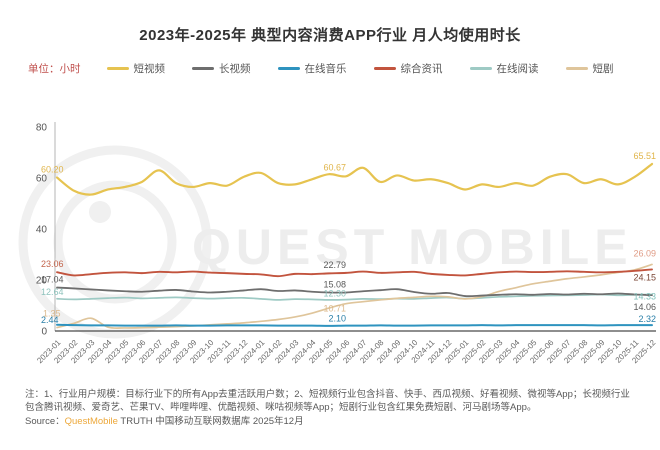 The height and width of the screenshot is (450, 660). Describe the element at coordinates (644, 253) in the screenshot. I see `point-label-26.09: 26.09` at that location.